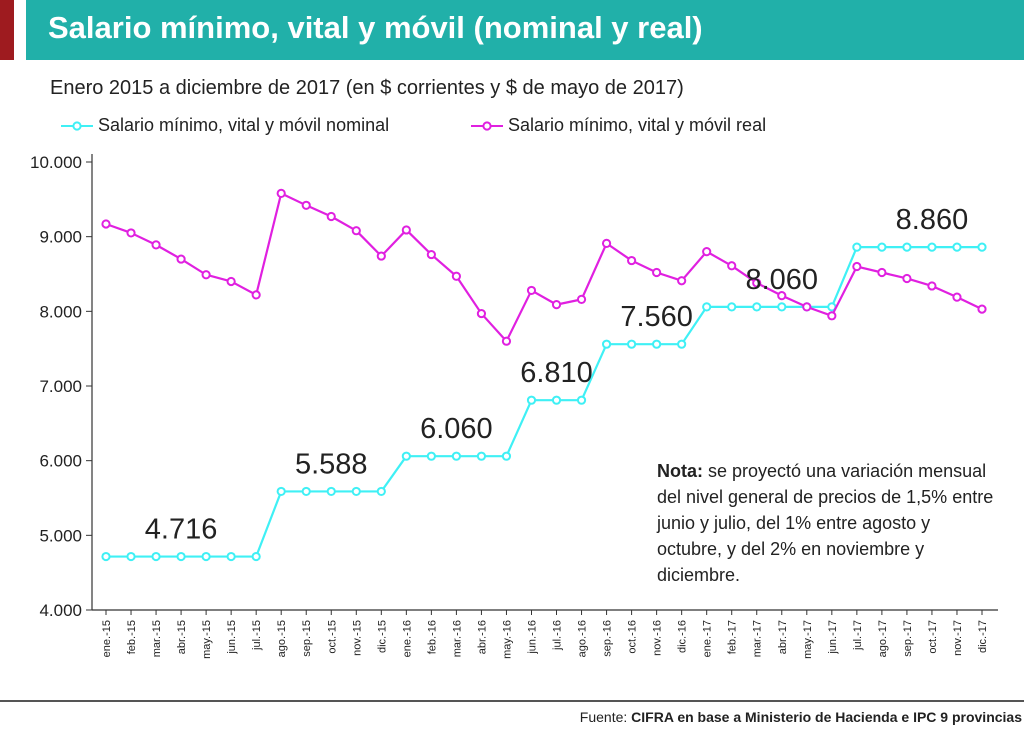  Describe the element at coordinates (858, 635) in the screenshot. I see `x-tick-label: jul.-17` at that location.